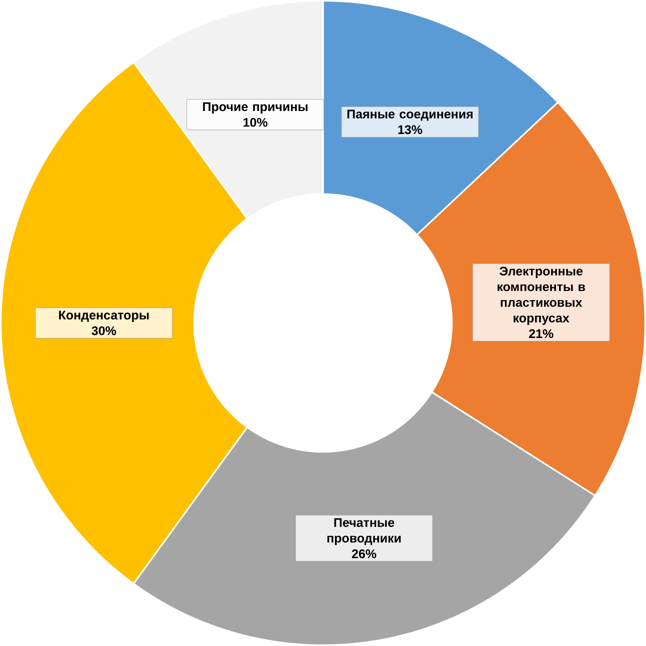  What do you see at coordinates (410, 129) in the screenshot?
I see `data-label: 13%` at bounding box center [410, 129].